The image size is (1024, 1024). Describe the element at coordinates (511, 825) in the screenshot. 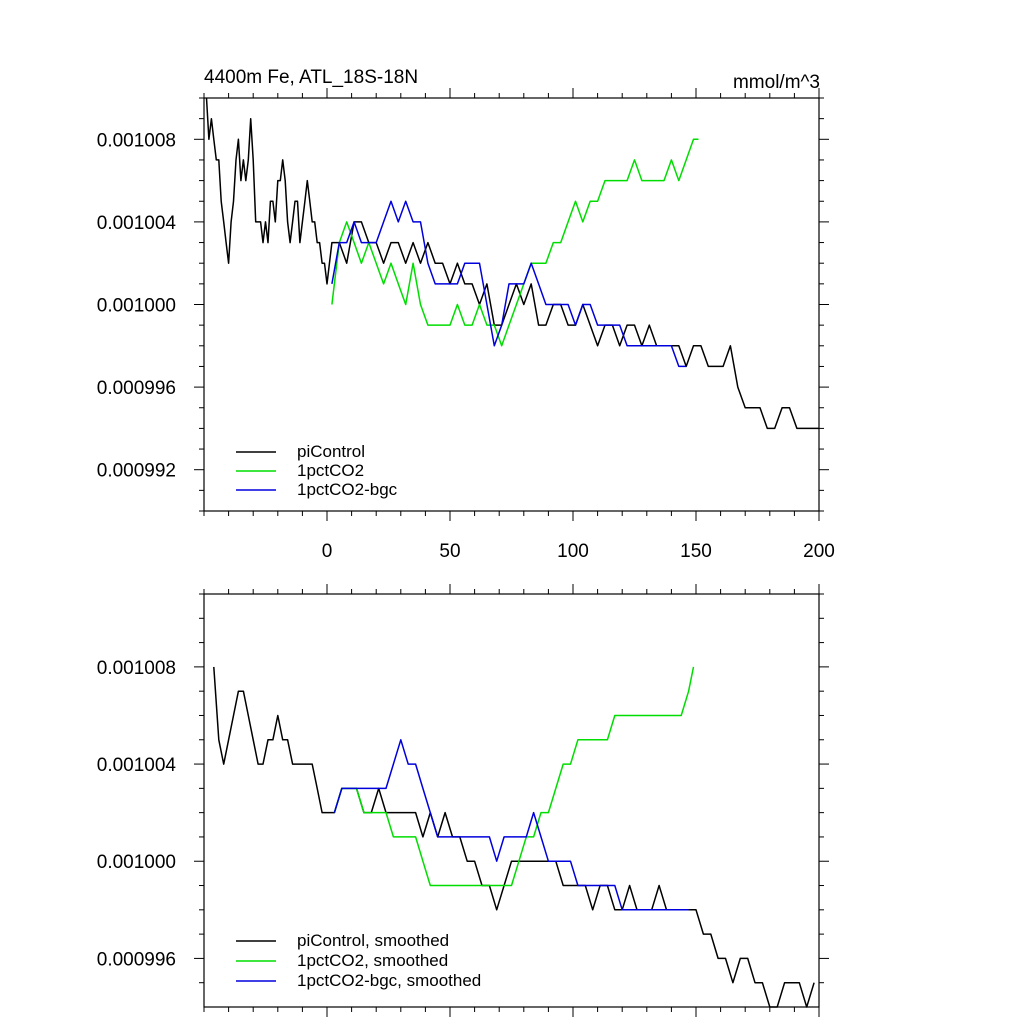

I see `series-line-1pctco2-bgc-smoothed` at that location.